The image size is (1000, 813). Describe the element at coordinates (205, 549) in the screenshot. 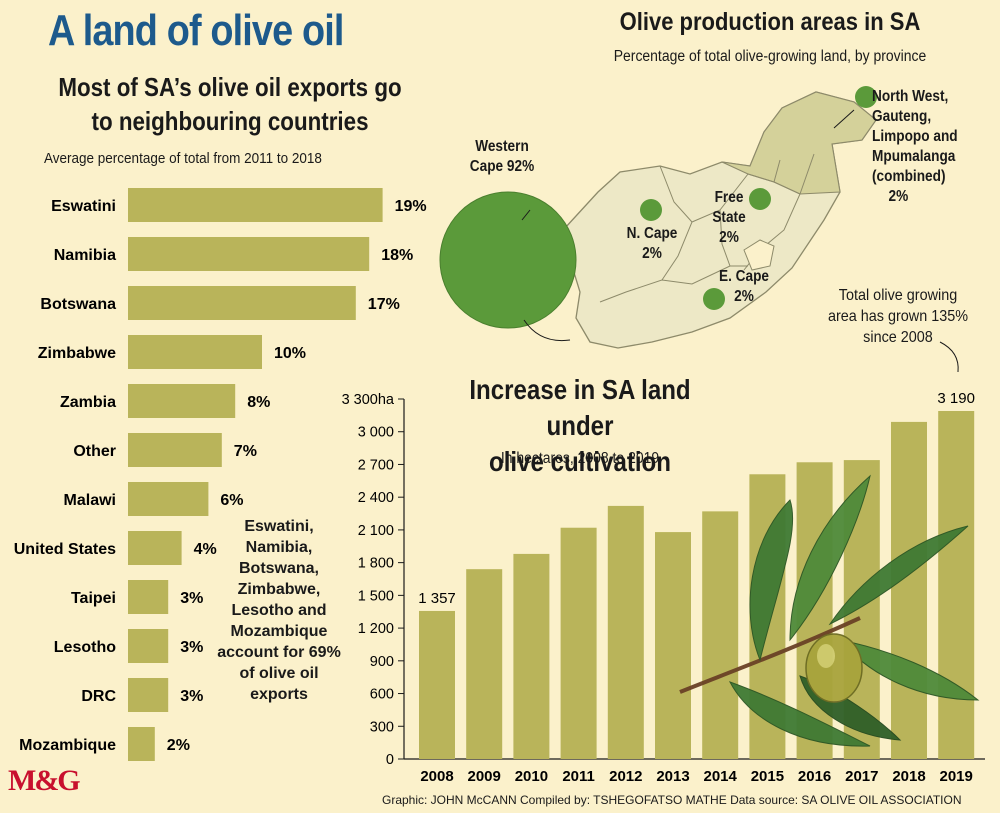

I see `export-value-label: 4%` at that location.